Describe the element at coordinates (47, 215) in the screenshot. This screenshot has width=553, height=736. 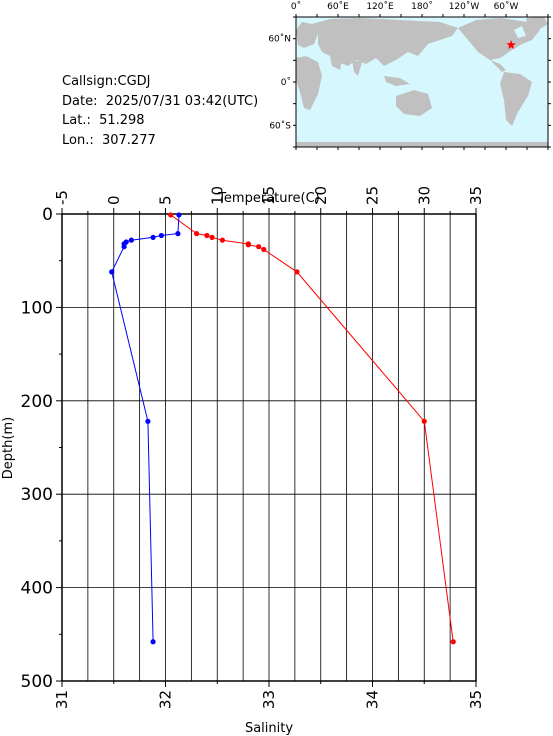
I see `depth-tick-label: 0` at that location.